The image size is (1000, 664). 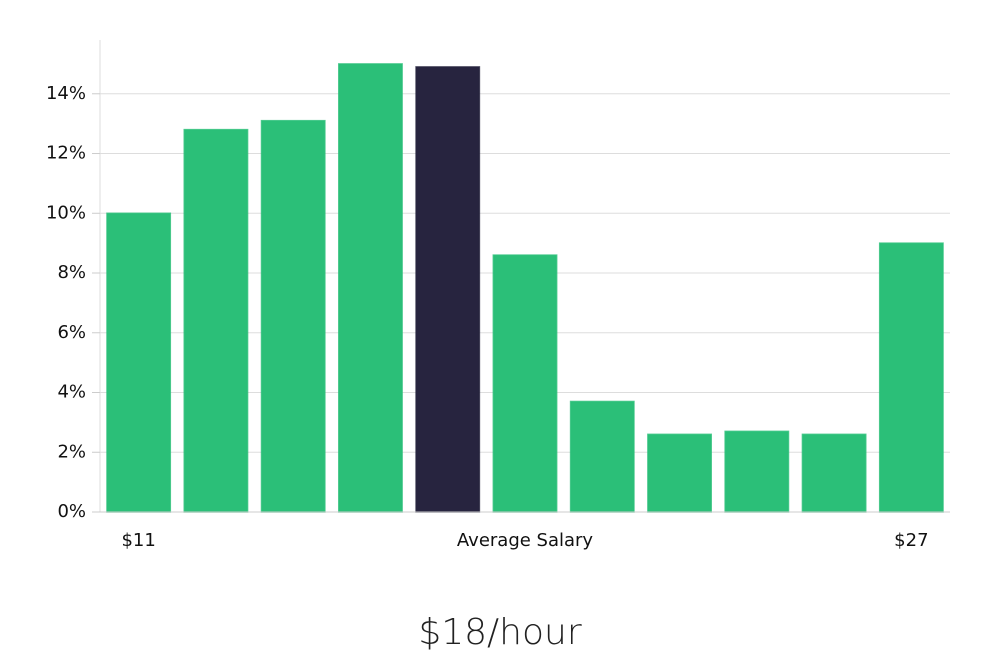 I want to click on y-tick-label: 6%, so click(x=71, y=332).